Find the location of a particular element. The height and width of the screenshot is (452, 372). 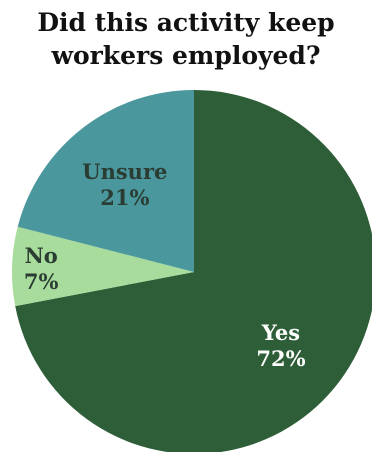

pie-slice-no is located at coordinates (103, 266).